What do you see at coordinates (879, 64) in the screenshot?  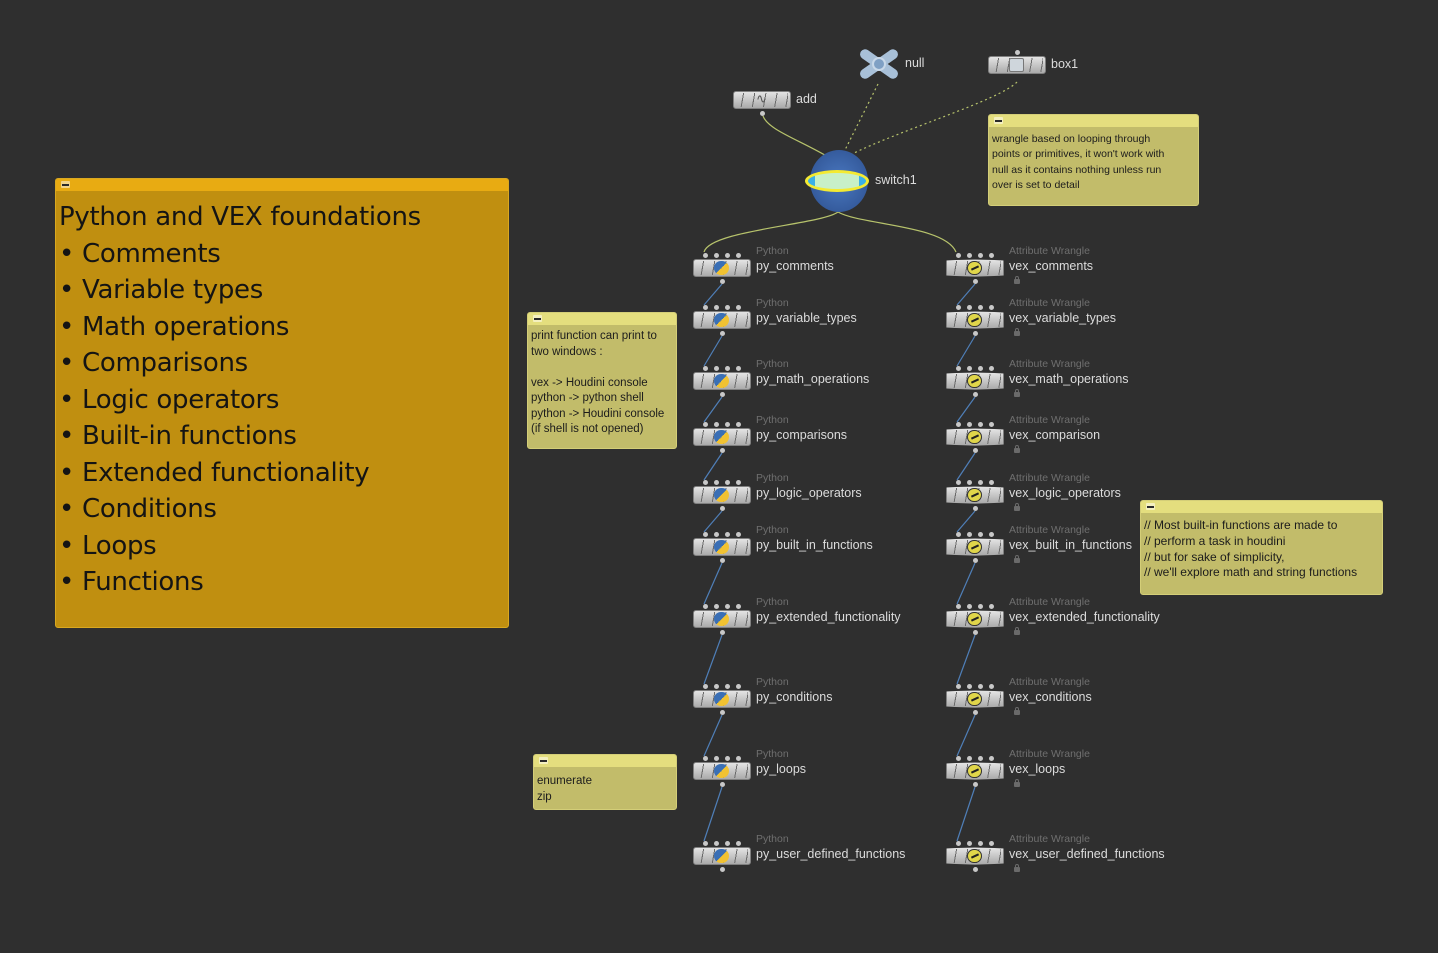 I see `node-null` at bounding box center [879, 64].